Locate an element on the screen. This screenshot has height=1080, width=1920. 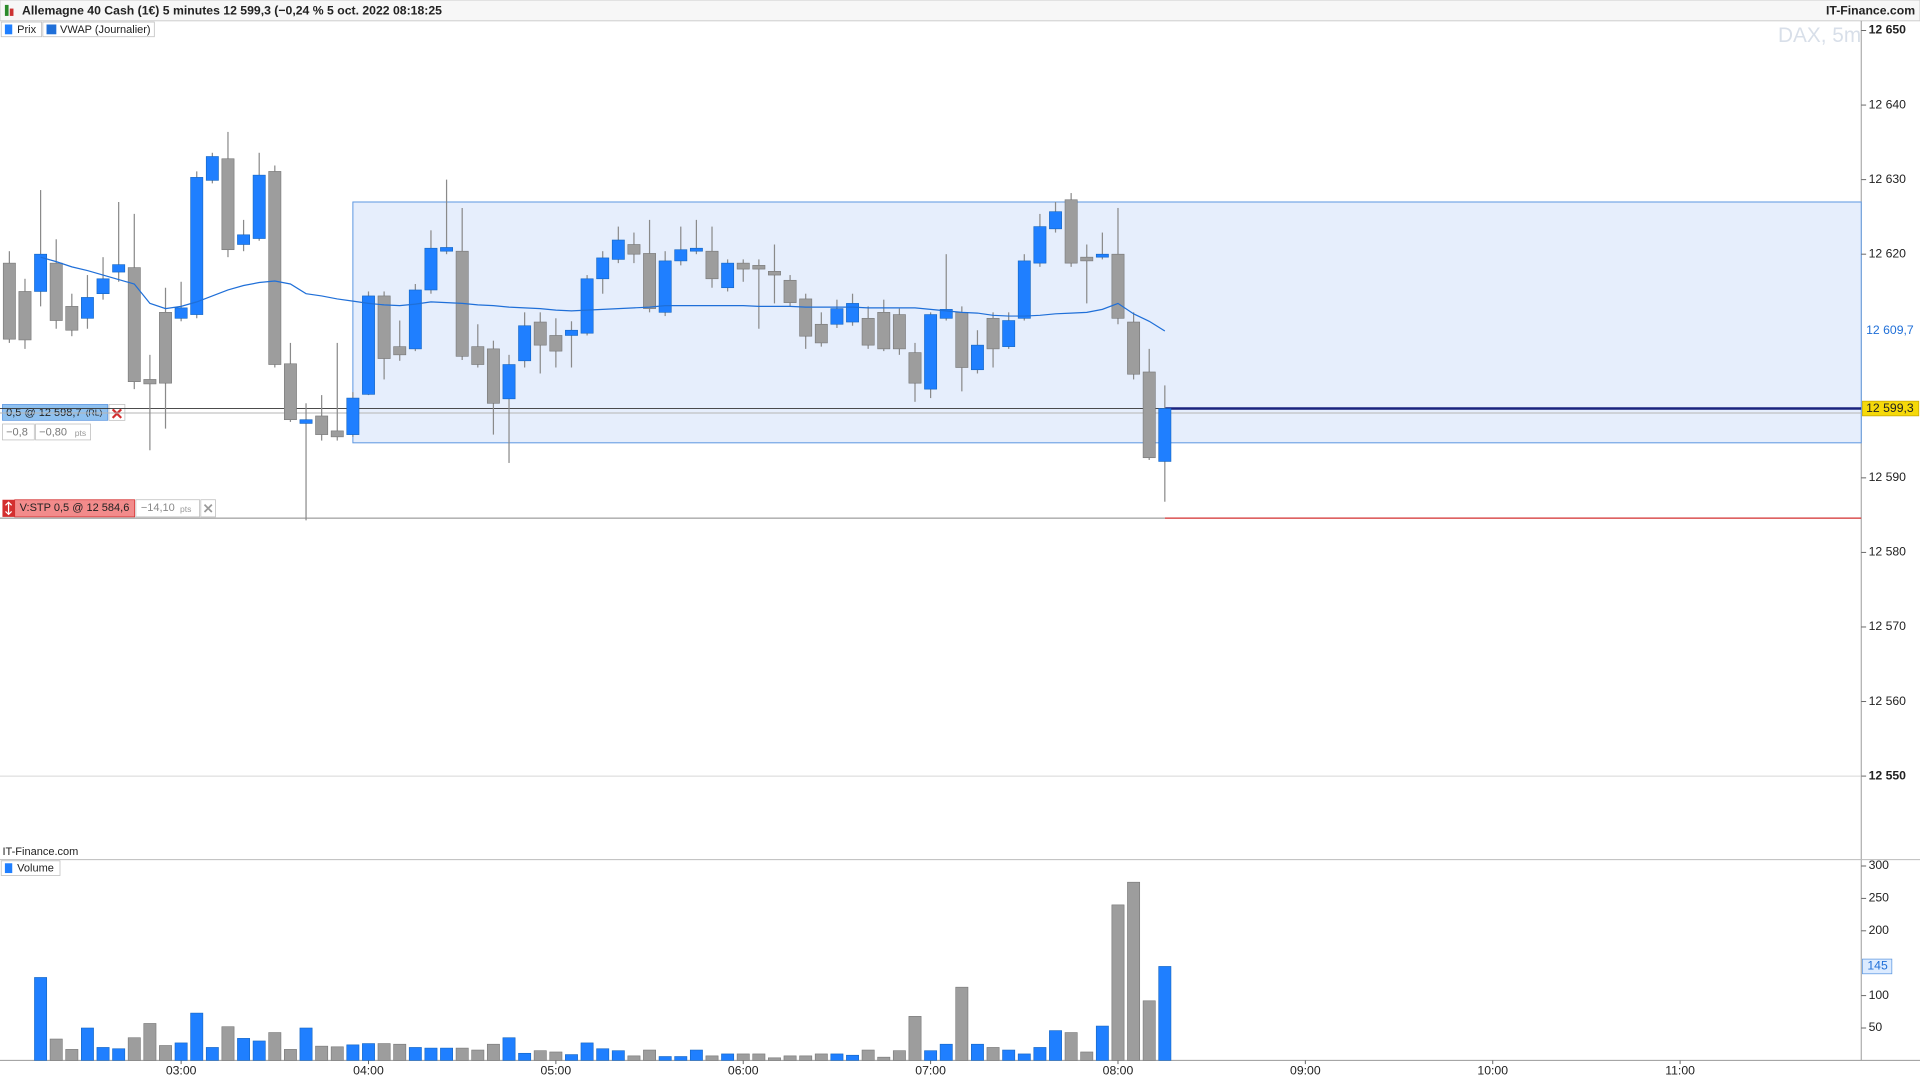
legend-box is located at coordinates (30, 868).